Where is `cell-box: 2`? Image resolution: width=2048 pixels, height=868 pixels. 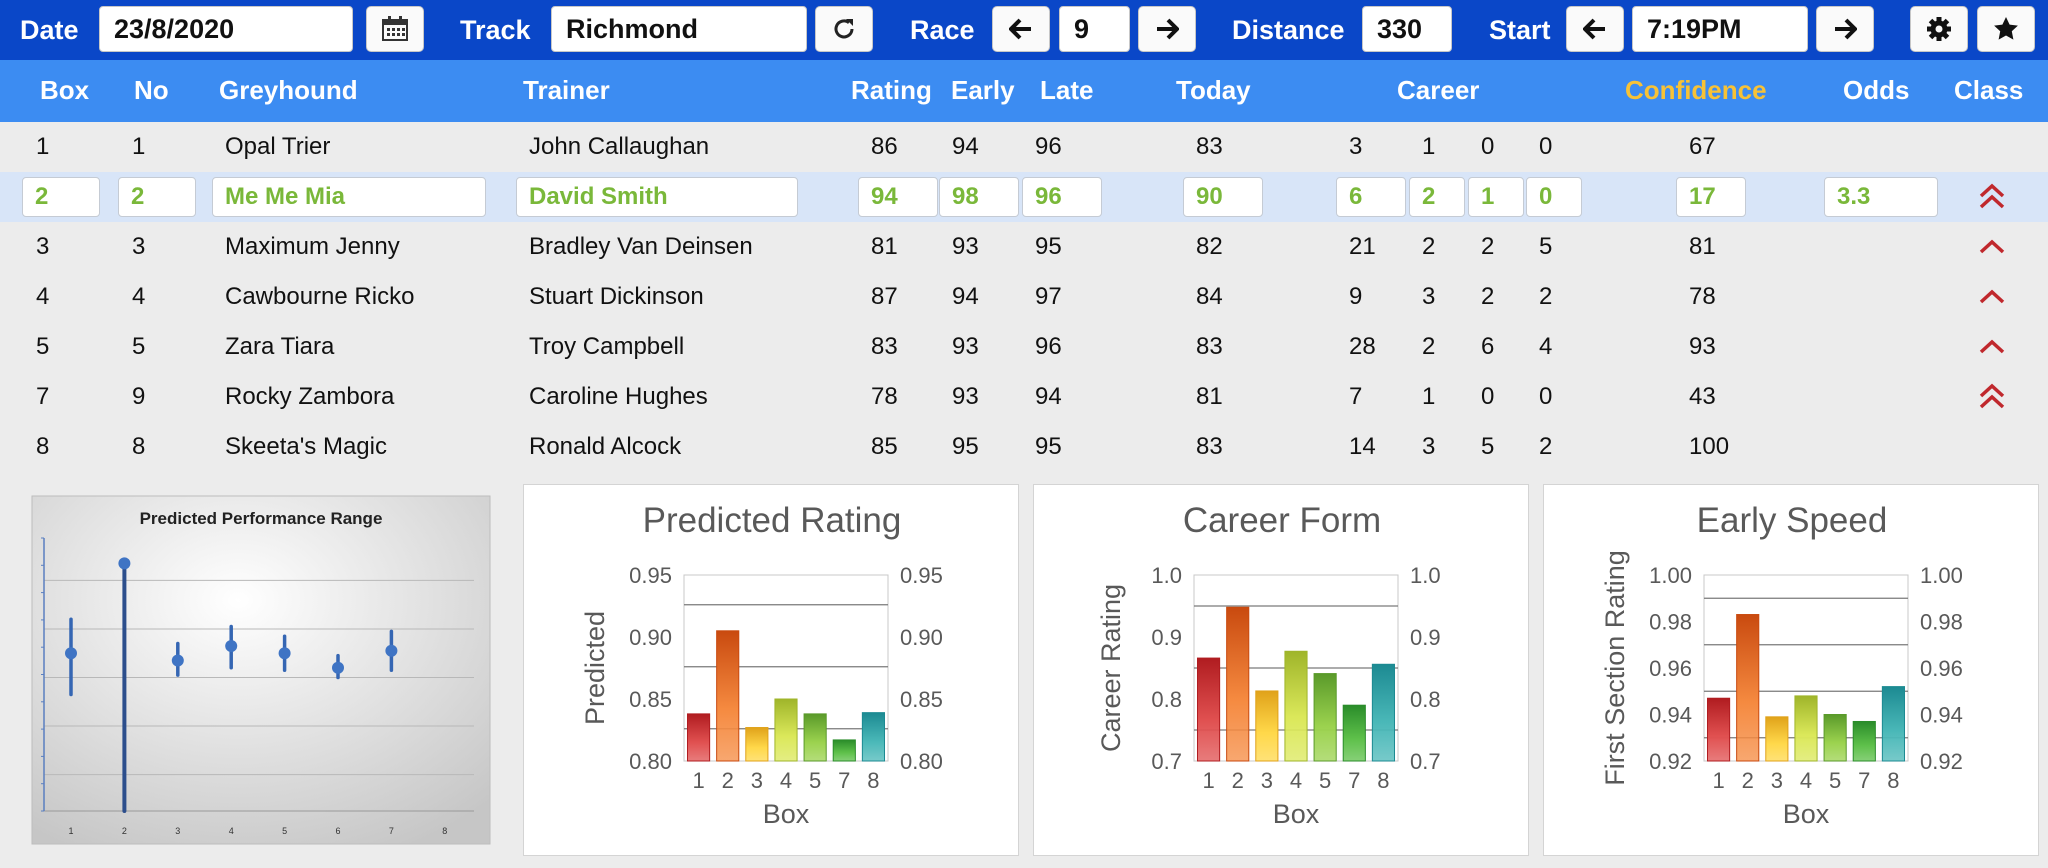
cell-box: 2 is located at coordinates (61, 197).